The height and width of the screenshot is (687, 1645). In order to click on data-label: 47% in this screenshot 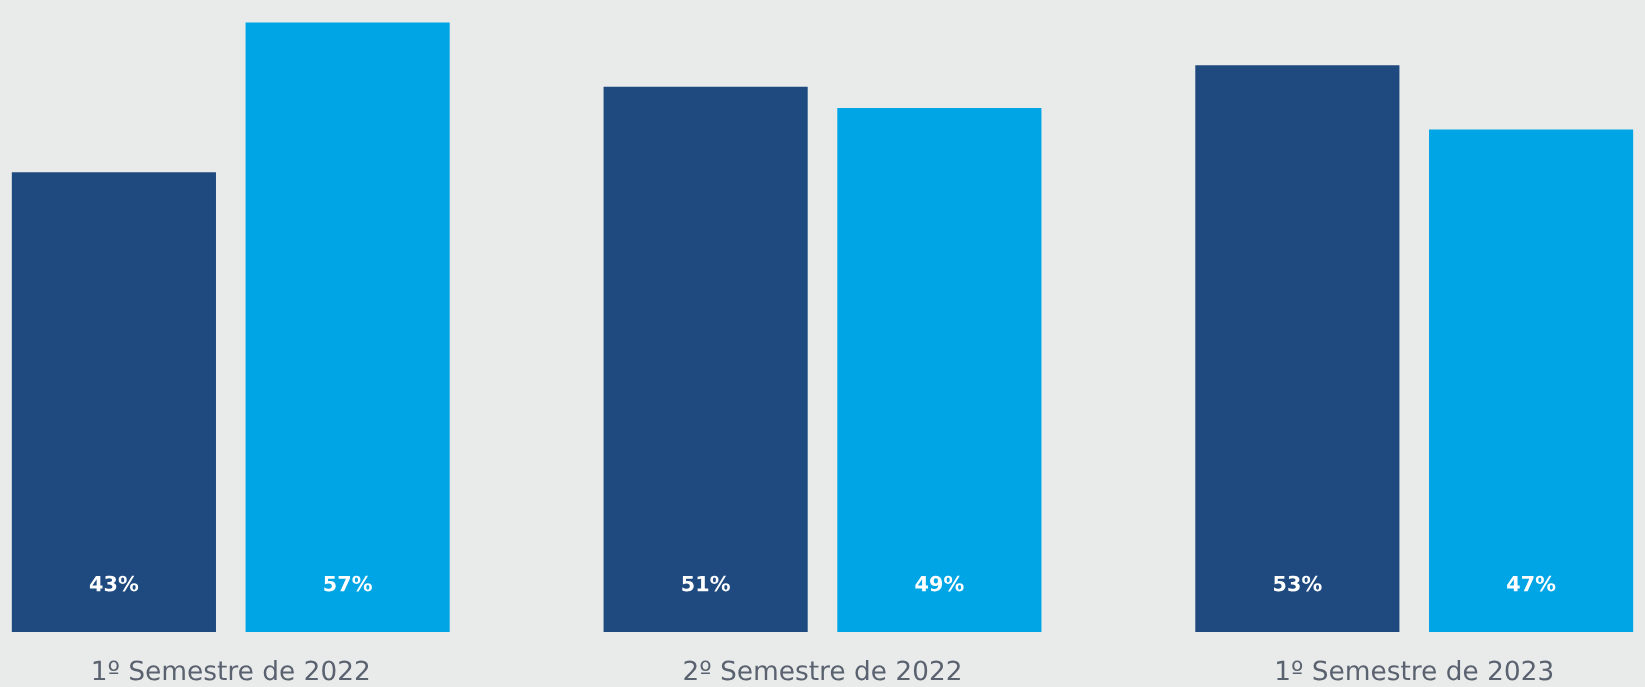, I will do `click(1531, 583)`.